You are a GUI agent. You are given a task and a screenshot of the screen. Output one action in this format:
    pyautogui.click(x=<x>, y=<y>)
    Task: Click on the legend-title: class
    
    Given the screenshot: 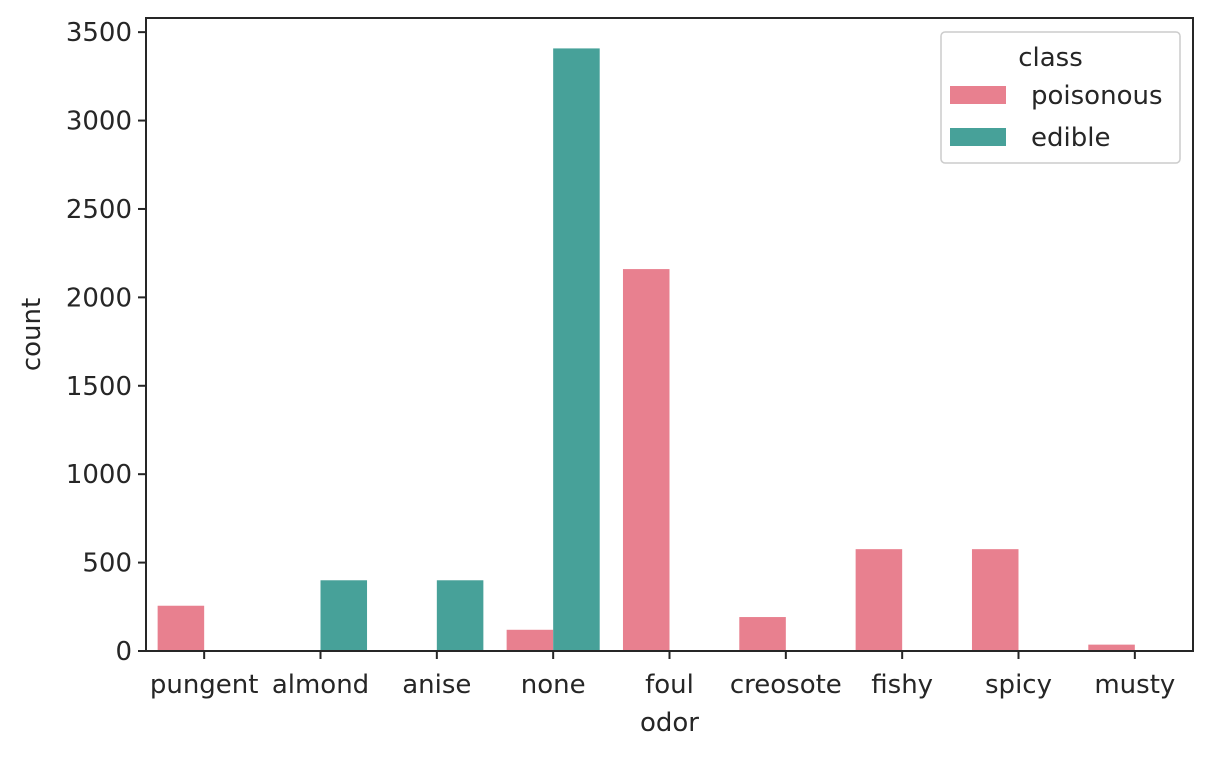 What is the action you would take?
    pyautogui.click(x=1050, y=58)
    